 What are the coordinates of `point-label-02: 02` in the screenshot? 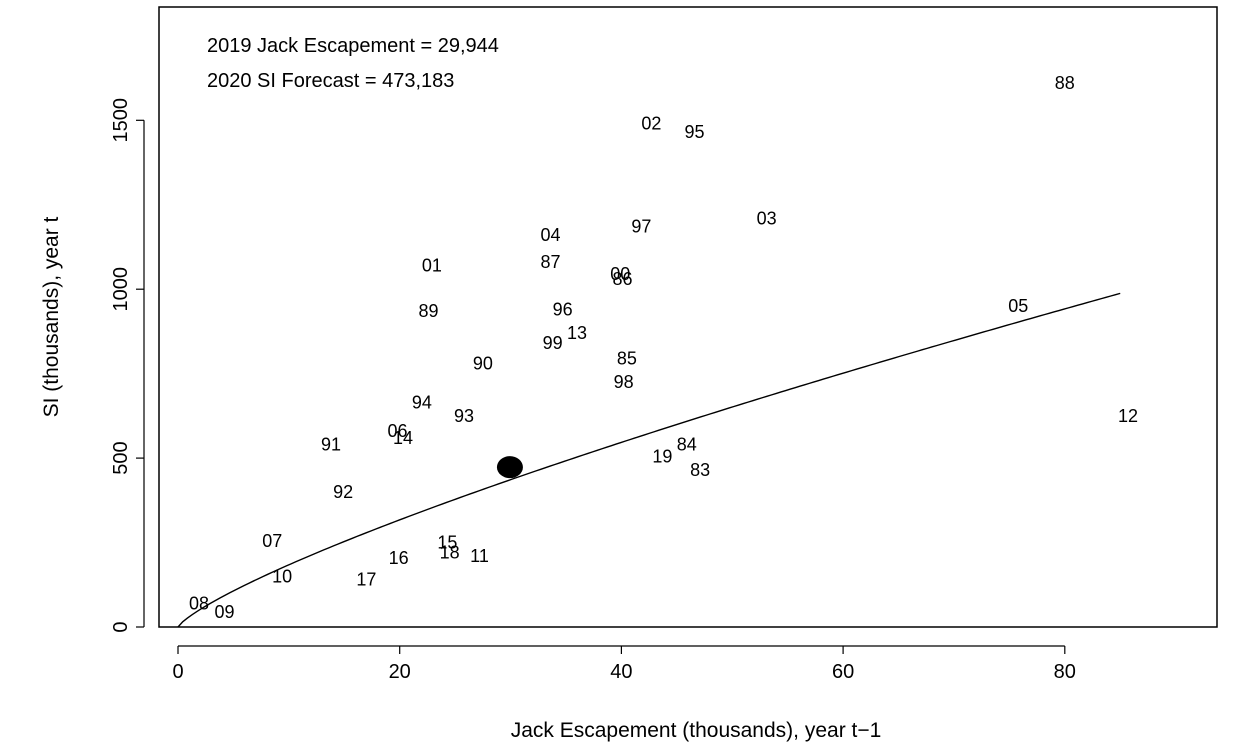 It's located at (651, 124).